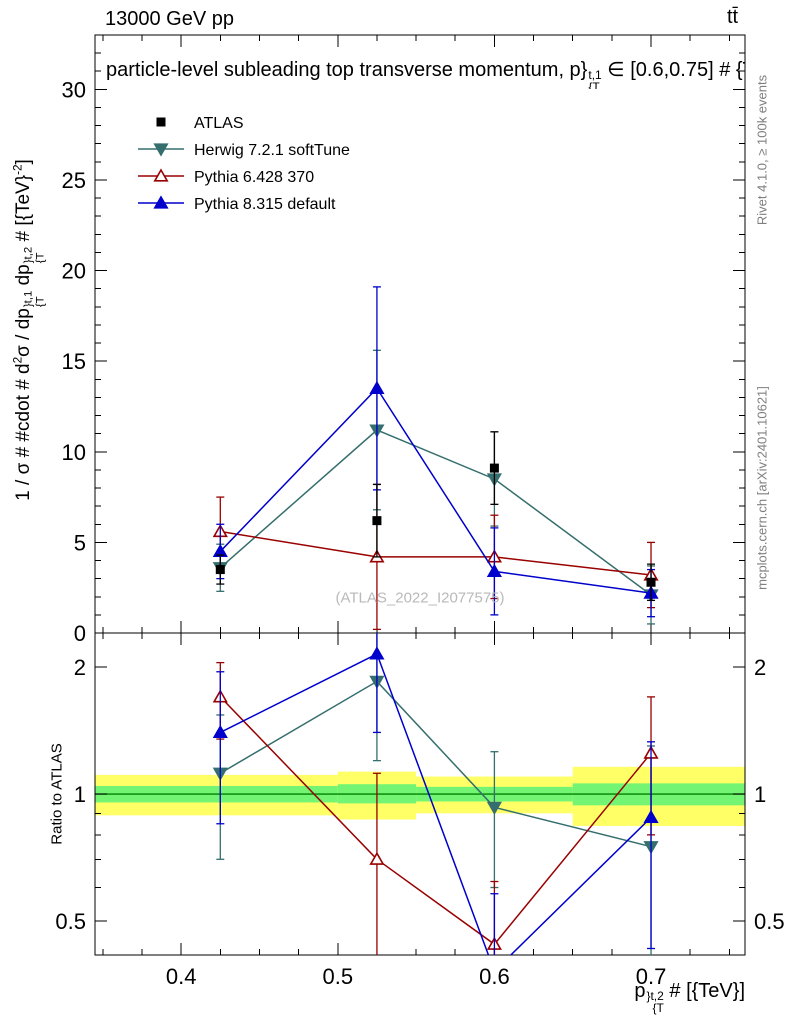  I want to click on rivet-version-note: Rivet 4.1.0, ≥ 100k events, so click(762, 150).